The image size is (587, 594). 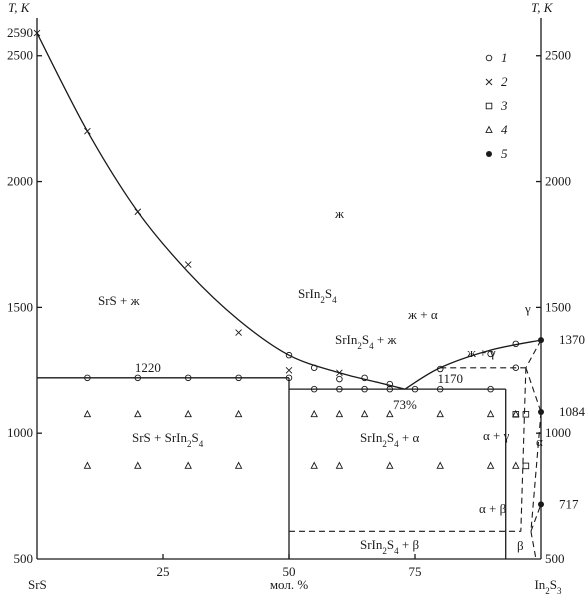 What do you see at coordinates (20, 306) in the screenshot?
I see `left-tick-label: 1500` at bounding box center [20, 306].